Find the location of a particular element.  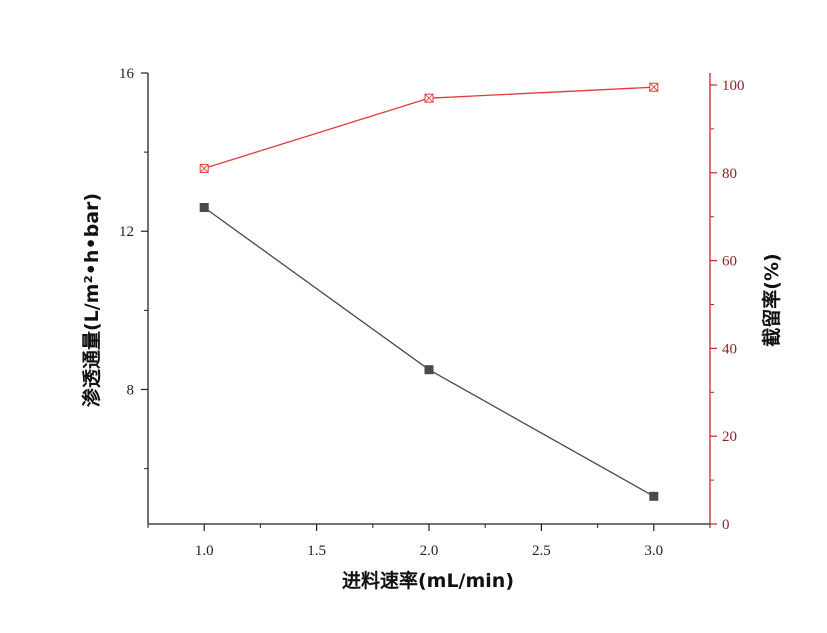

y2-tick-label: 100 is located at coordinates (733, 86).